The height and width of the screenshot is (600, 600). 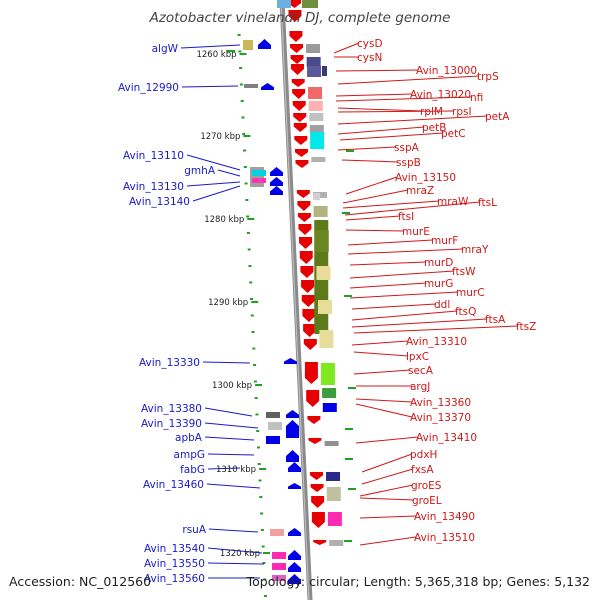 I want to click on right-gene-label: Avin_13150, so click(x=425, y=178).